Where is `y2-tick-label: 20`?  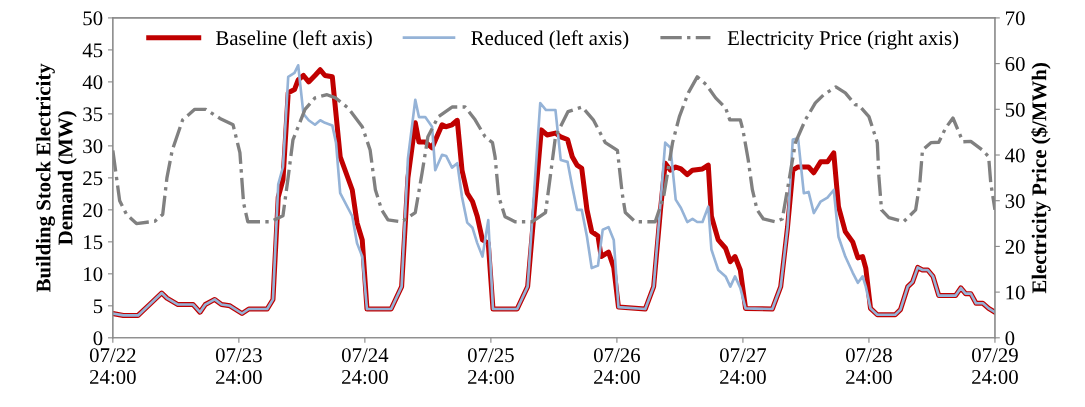 y2-tick-label: 20 is located at coordinates (1015, 246).